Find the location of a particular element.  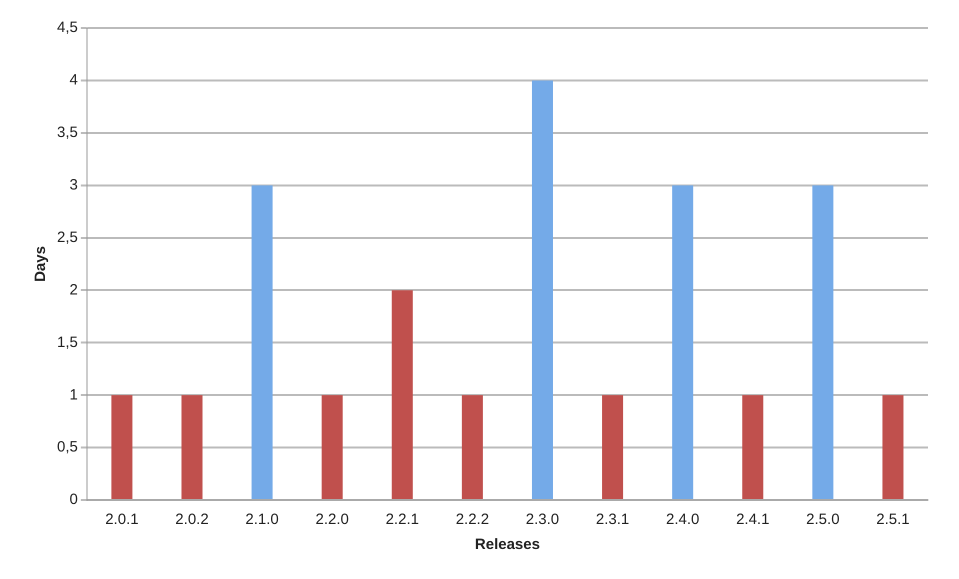

x-tick-label: 2.5.1 is located at coordinates (893, 519).